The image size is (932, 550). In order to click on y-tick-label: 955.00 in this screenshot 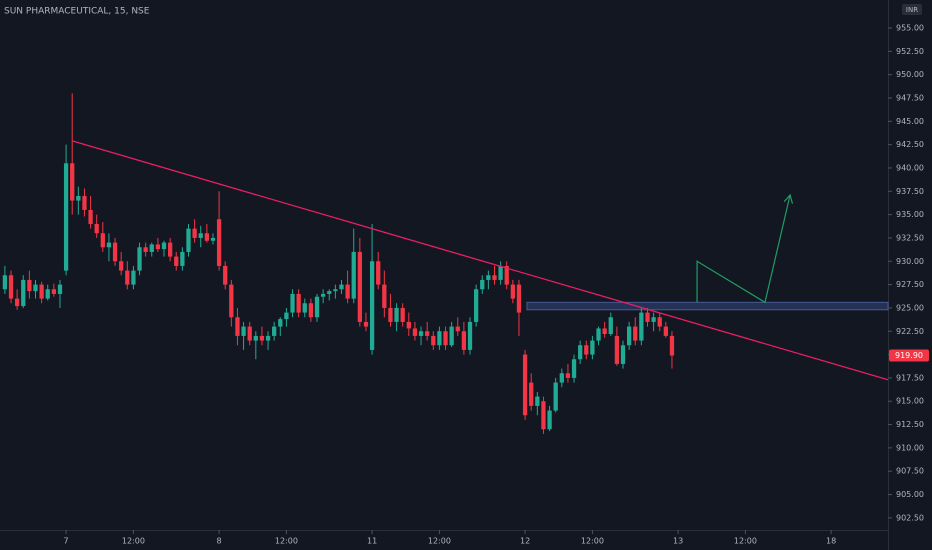, I will do `click(910, 27)`.